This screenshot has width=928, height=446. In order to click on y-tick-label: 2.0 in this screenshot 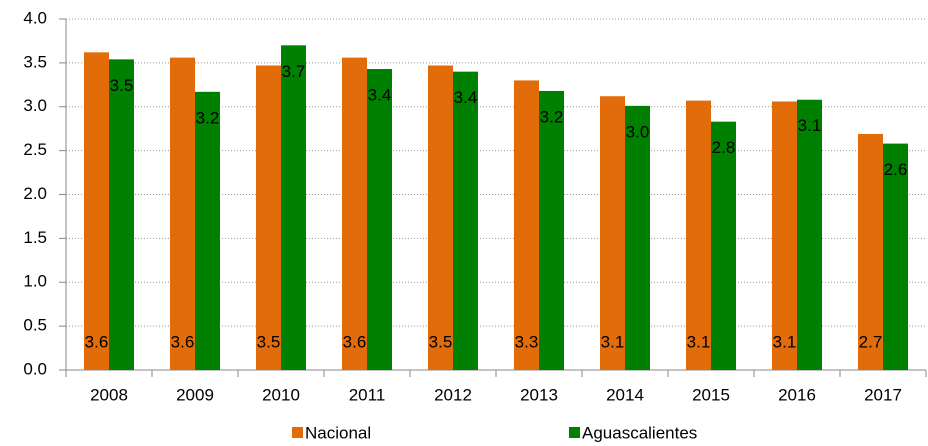, I will do `click(35, 193)`.